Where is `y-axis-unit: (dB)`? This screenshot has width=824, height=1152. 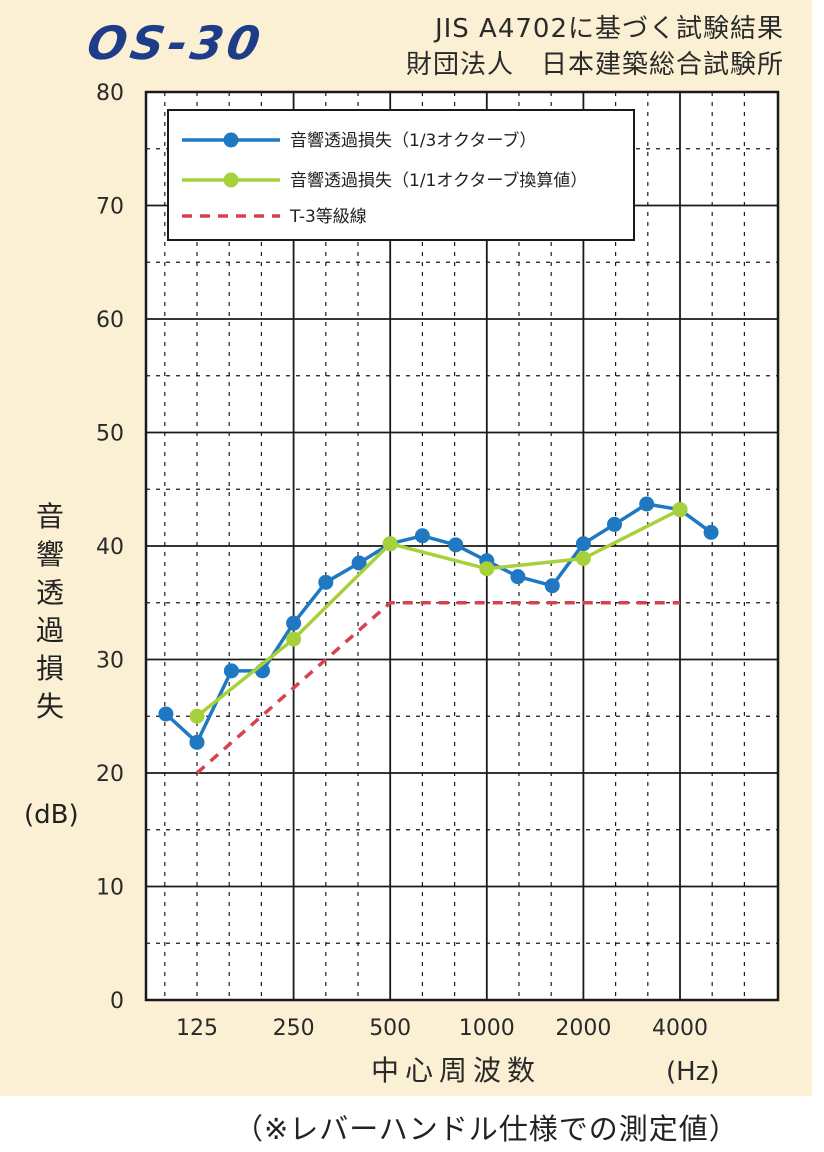
y-axis-unit: (dB) is located at coordinates (51, 815).